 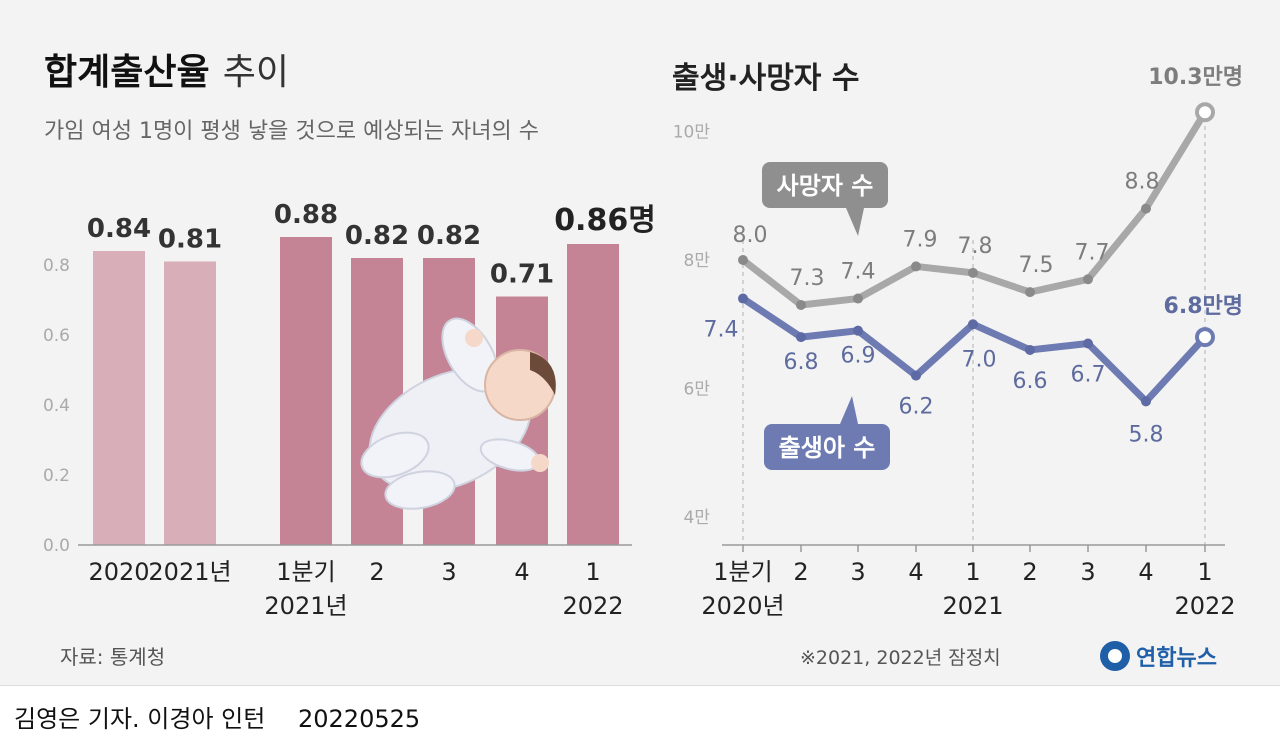 I want to click on line-x-labels: 1분기 2020년 2 3 4 1 2021 2 3 4 1 2022, so click(x=968, y=589).